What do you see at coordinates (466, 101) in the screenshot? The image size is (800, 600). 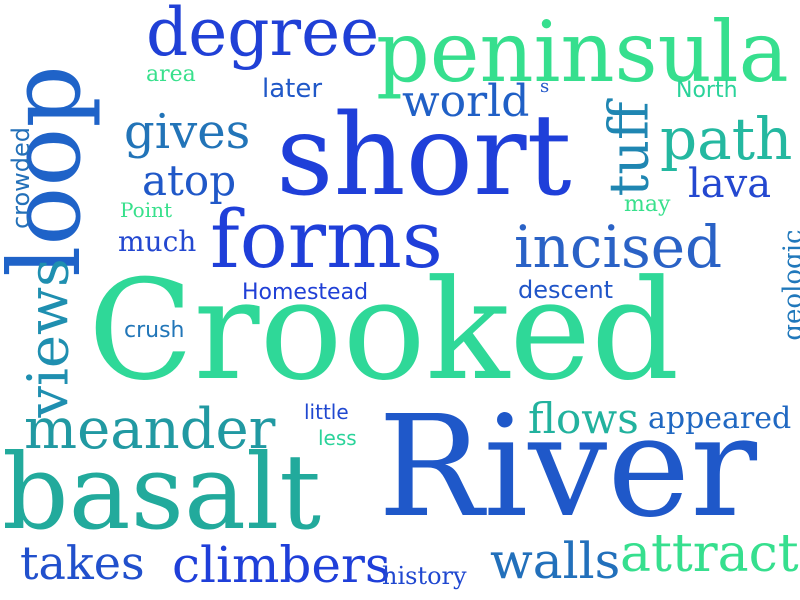 I see `word-world: world` at bounding box center [466, 101].